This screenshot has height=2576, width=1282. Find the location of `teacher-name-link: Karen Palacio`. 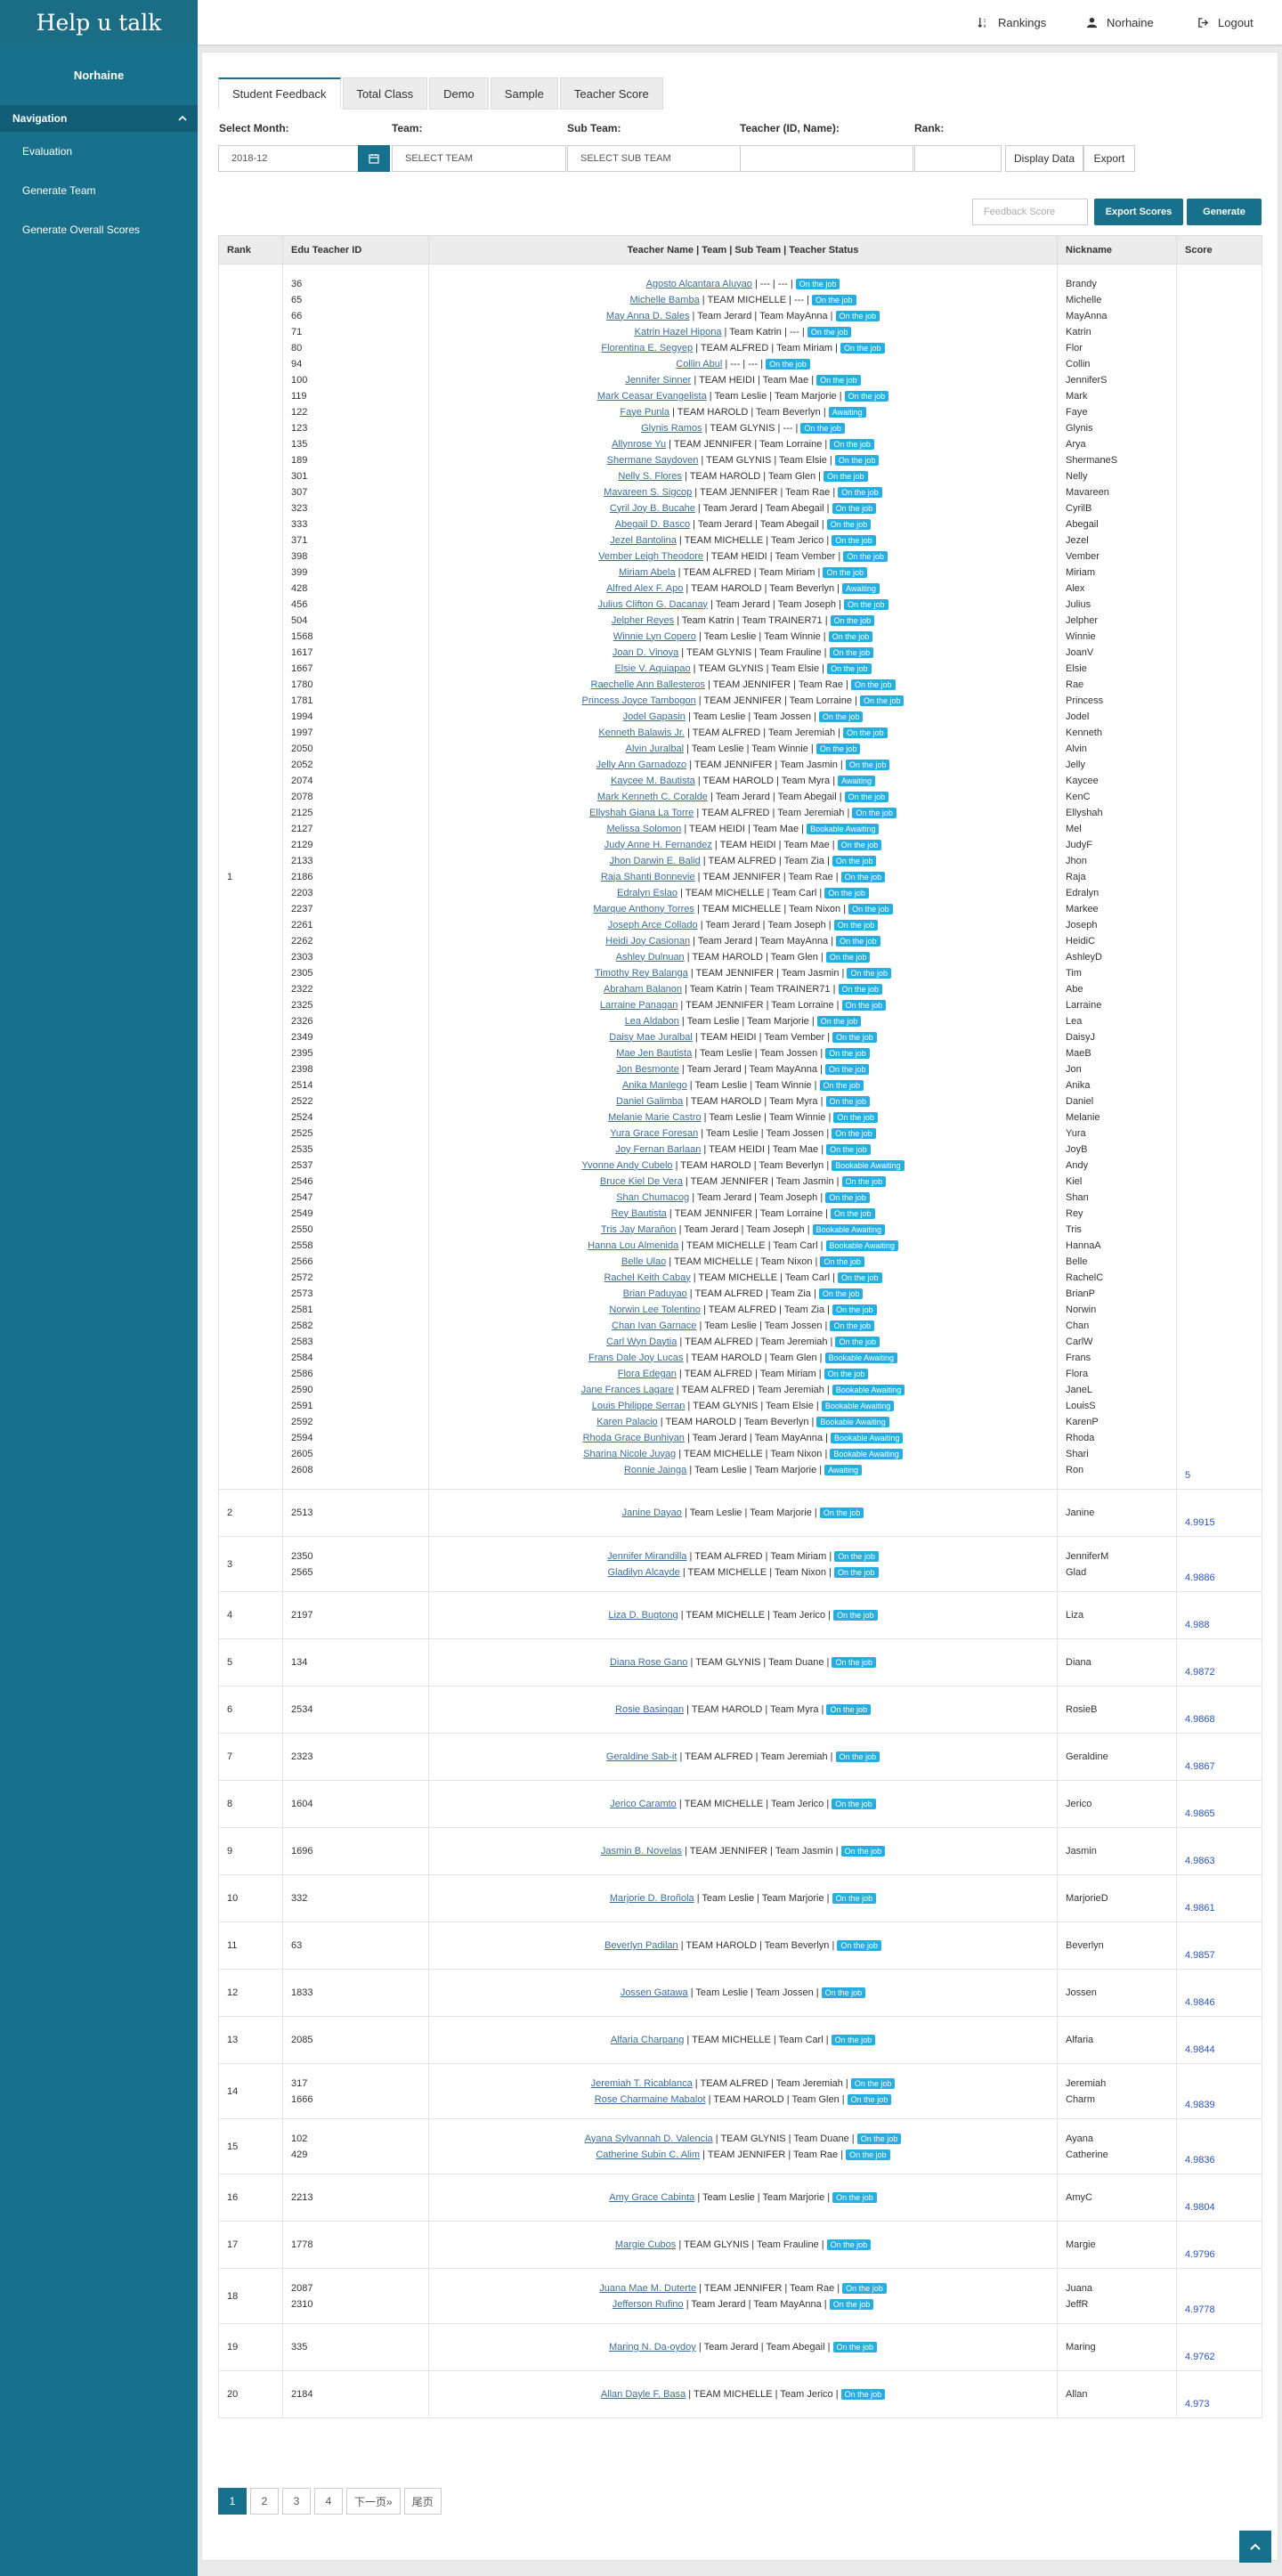

teacher-name-link: Karen Palacio is located at coordinates (627, 1421).